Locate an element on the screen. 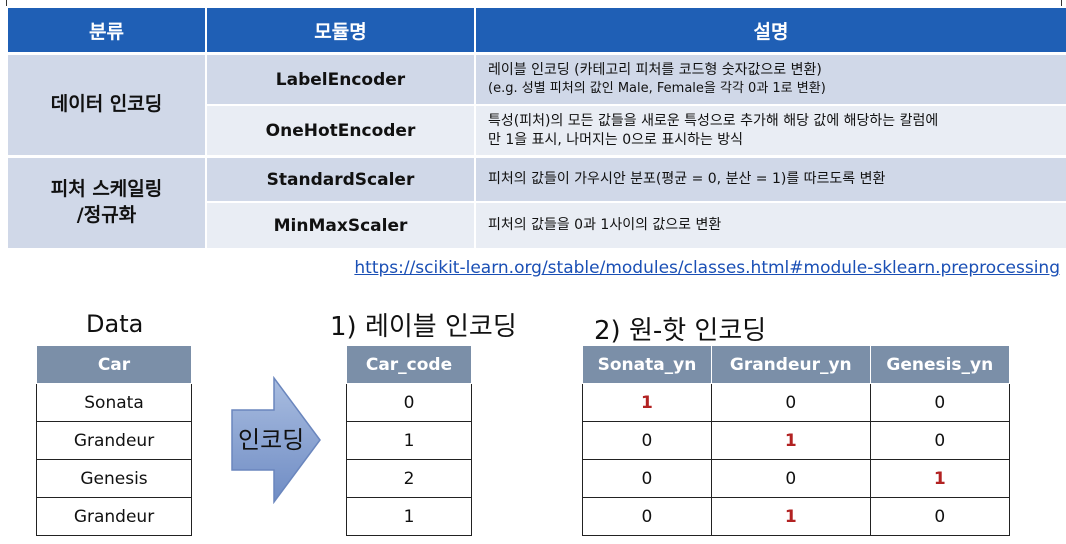 The height and width of the screenshot is (544, 1066). module-standardscaler: StandardScaler is located at coordinates (340, 179).